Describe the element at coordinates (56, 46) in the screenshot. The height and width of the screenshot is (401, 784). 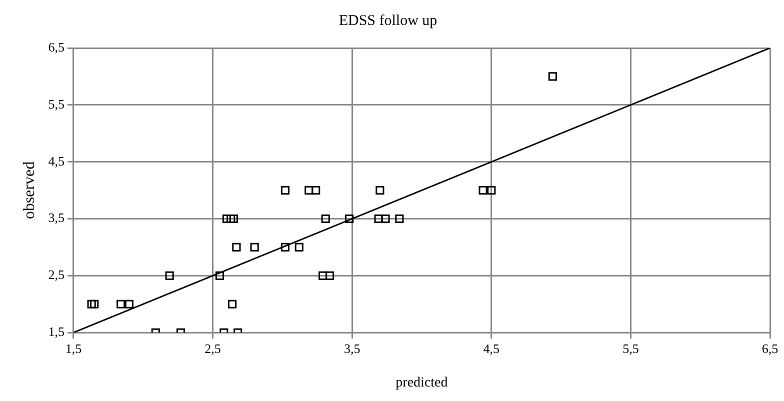
I see `y-tick-label: 6,5` at that location.